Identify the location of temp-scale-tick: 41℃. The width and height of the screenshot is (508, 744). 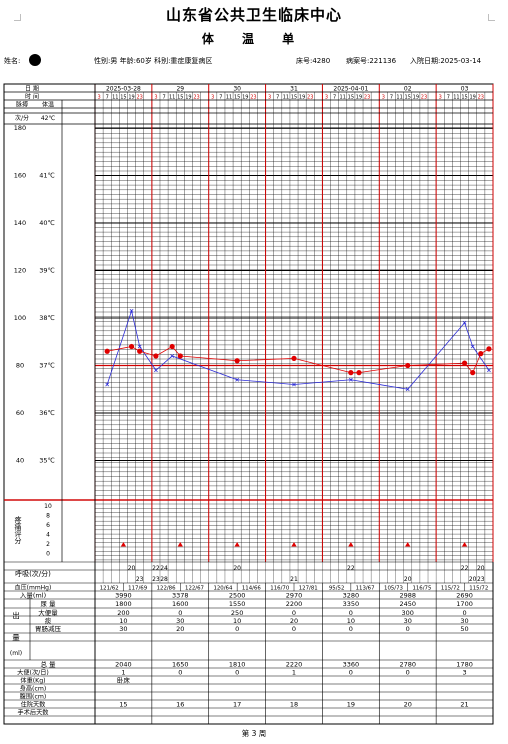
(47, 176).